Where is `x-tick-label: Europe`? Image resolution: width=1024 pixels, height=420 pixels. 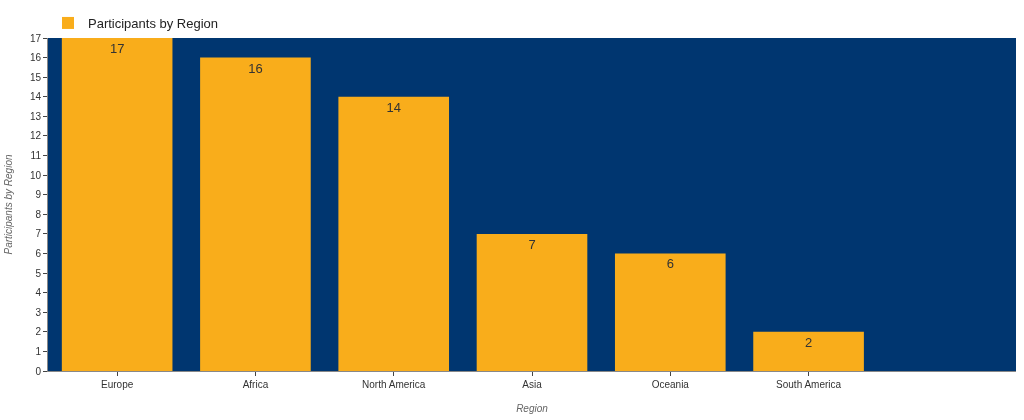 x-tick-label: Europe is located at coordinates (117, 384).